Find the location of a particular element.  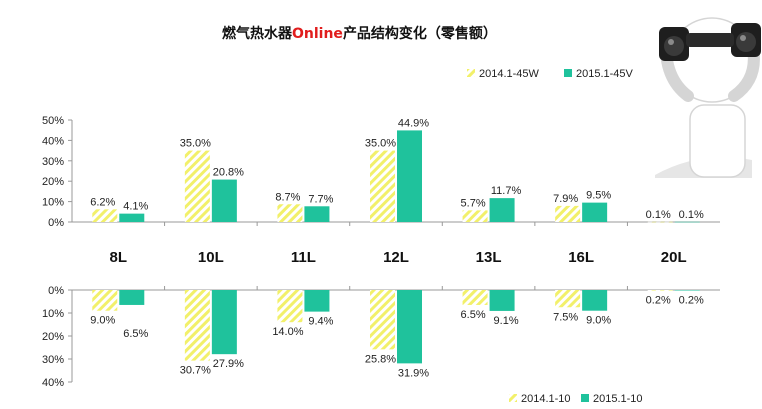

bottom-bar-2014-1-10-11l-label: 14.0% is located at coordinates (287, 332).